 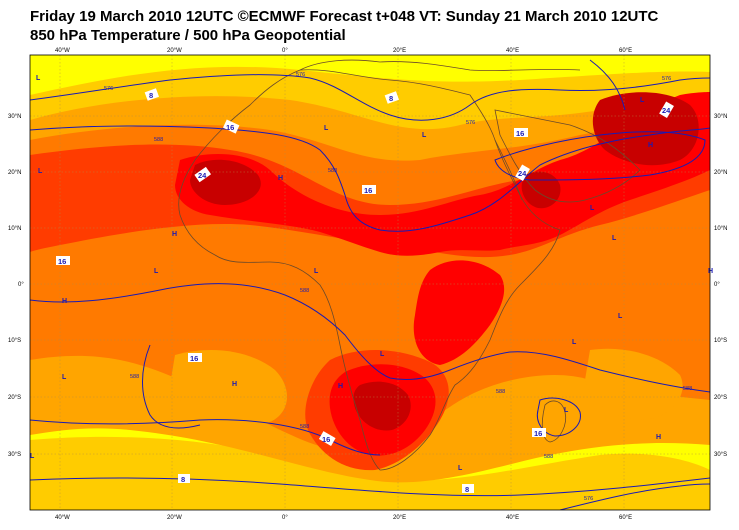 I want to click on lat-label-left: 30°N, so click(x=14, y=117).